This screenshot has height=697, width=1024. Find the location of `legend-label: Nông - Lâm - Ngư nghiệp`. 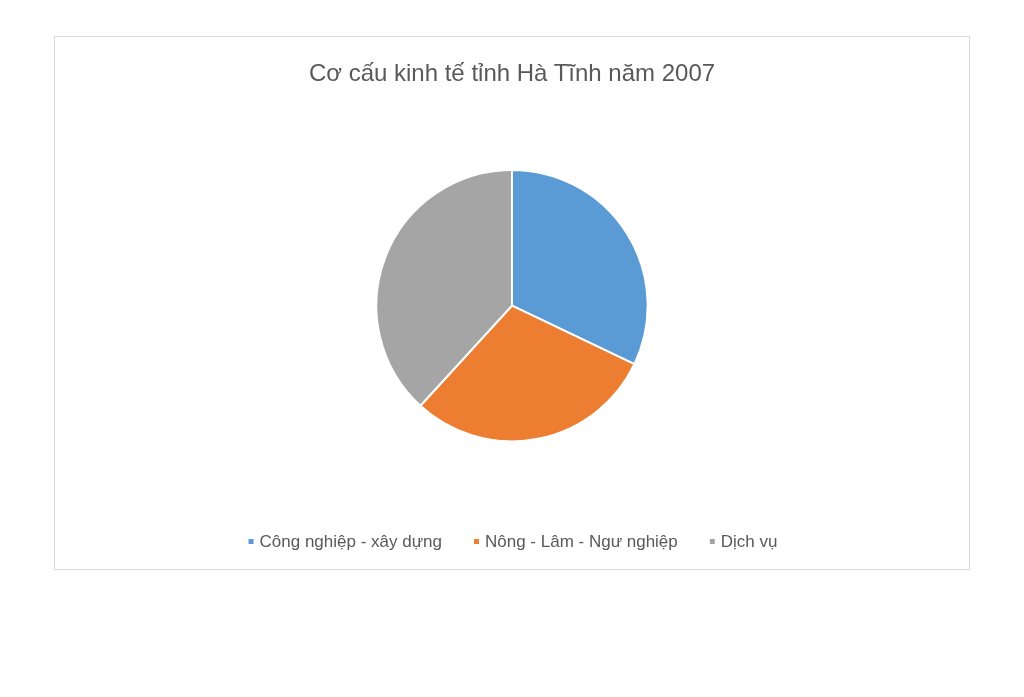

legend-label: Nông - Lâm - Ngư nghiệp is located at coordinates (581, 541).